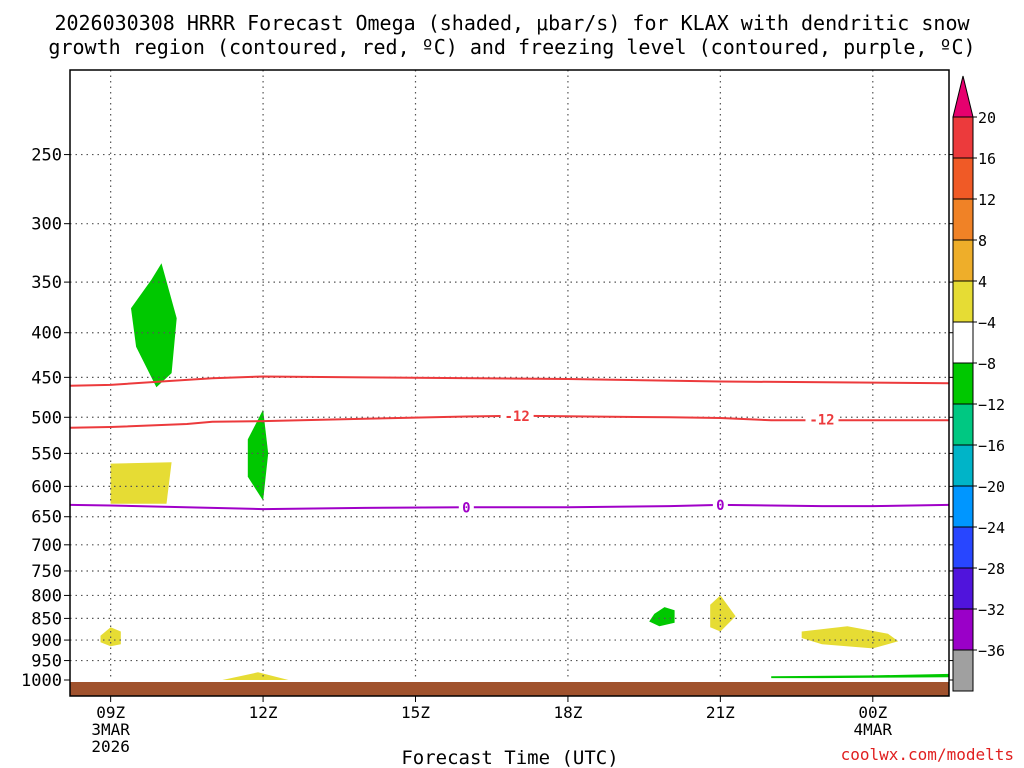  I want to click on x-tick-label-09Z-2: 2026, so click(110, 746).